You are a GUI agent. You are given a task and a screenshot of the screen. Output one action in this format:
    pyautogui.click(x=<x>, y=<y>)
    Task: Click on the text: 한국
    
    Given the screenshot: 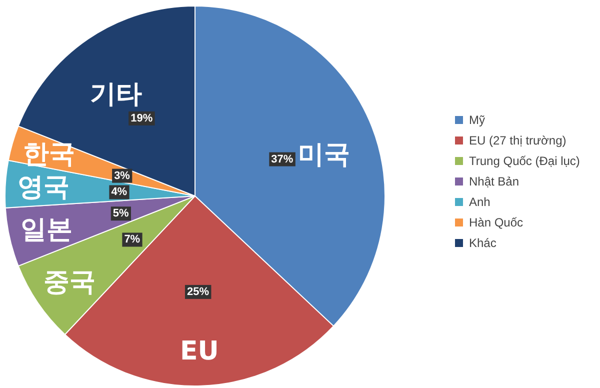 What is the action you would take?
    pyautogui.click(x=49, y=155)
    